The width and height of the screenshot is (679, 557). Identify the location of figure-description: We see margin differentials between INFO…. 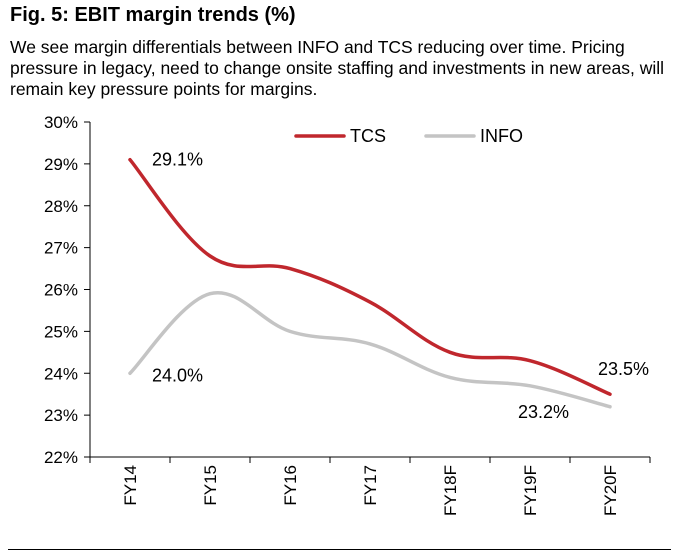
(337, 68).